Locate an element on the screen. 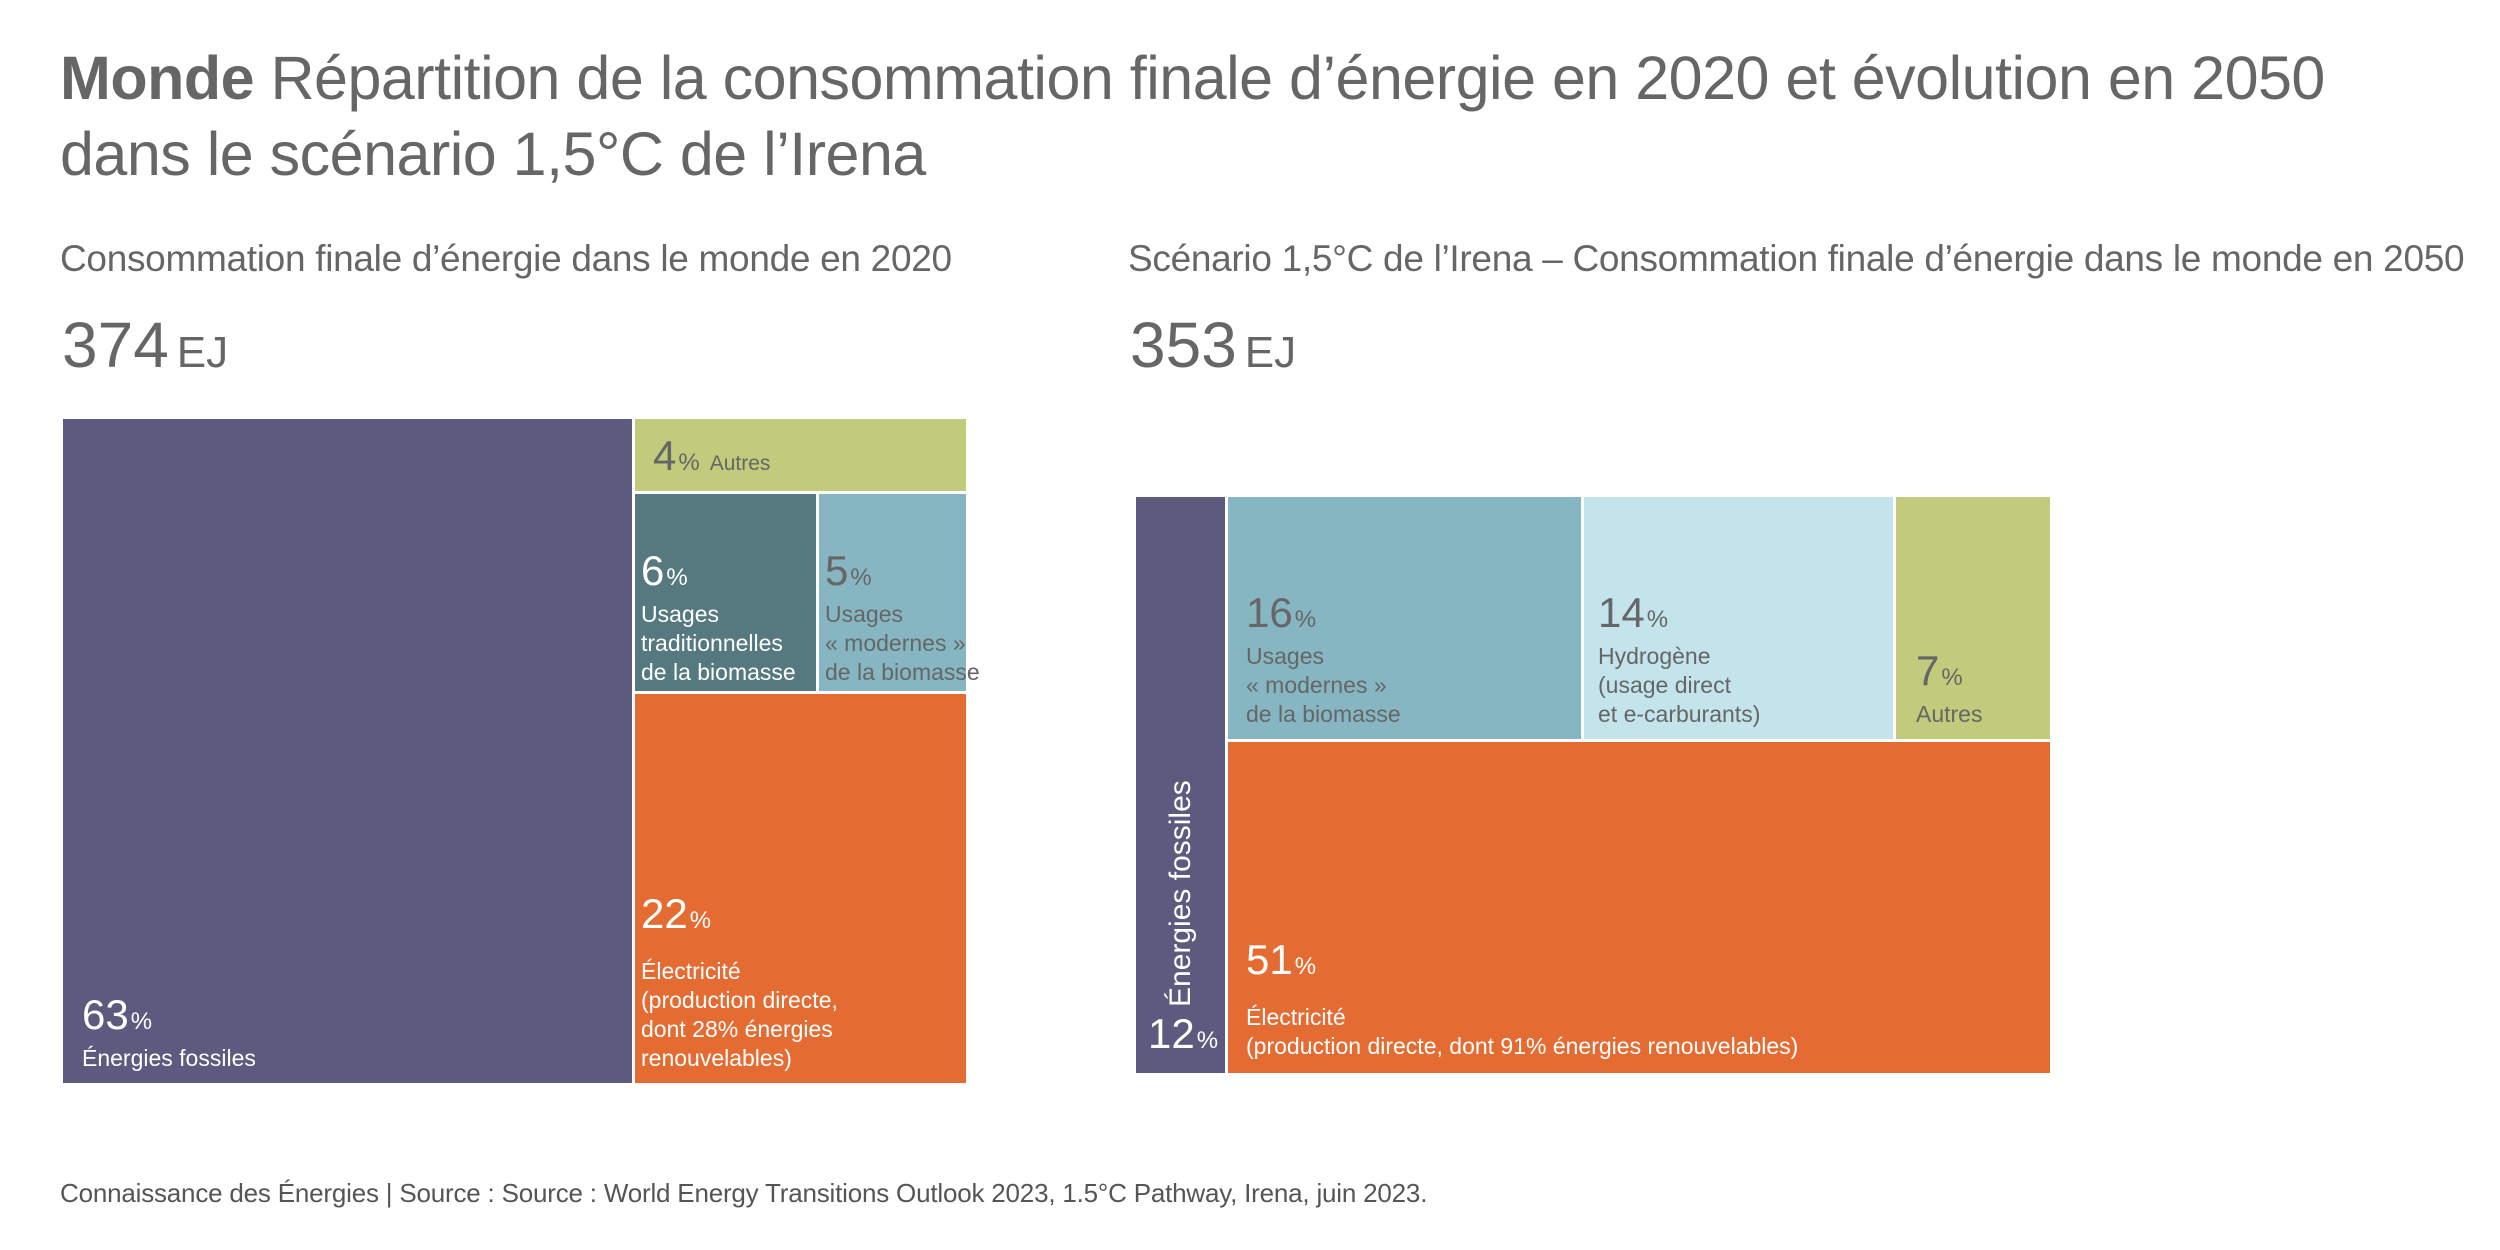 Image resolution: width=2500 pixels, height=1250 pixels. percent-value: 16 is located at coordinates (1269, 612).